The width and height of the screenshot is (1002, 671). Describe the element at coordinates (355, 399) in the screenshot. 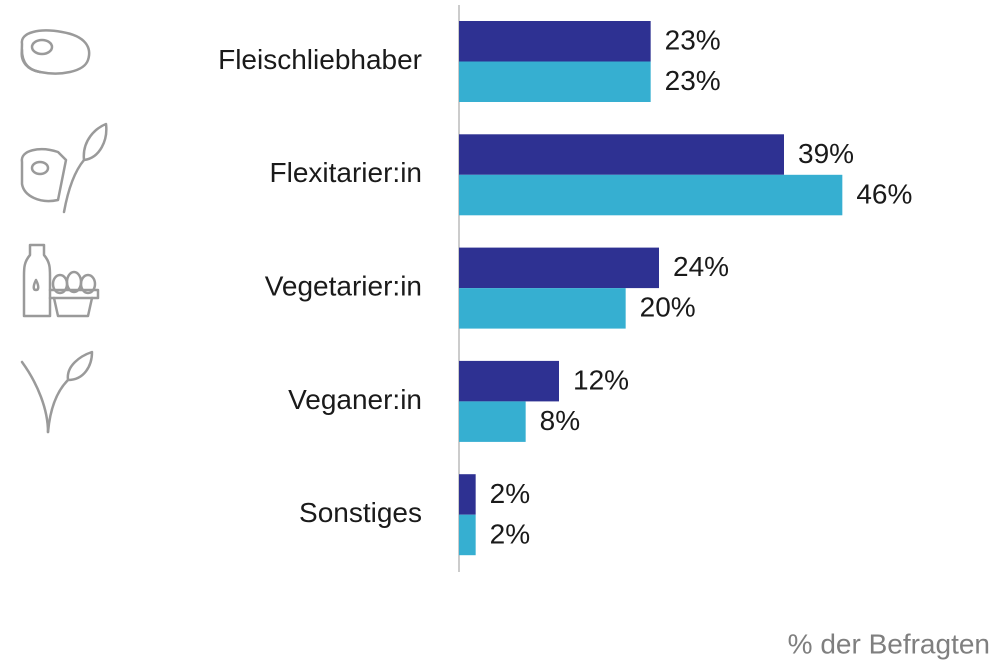

I see `category-label: Veganer:in` at that location.